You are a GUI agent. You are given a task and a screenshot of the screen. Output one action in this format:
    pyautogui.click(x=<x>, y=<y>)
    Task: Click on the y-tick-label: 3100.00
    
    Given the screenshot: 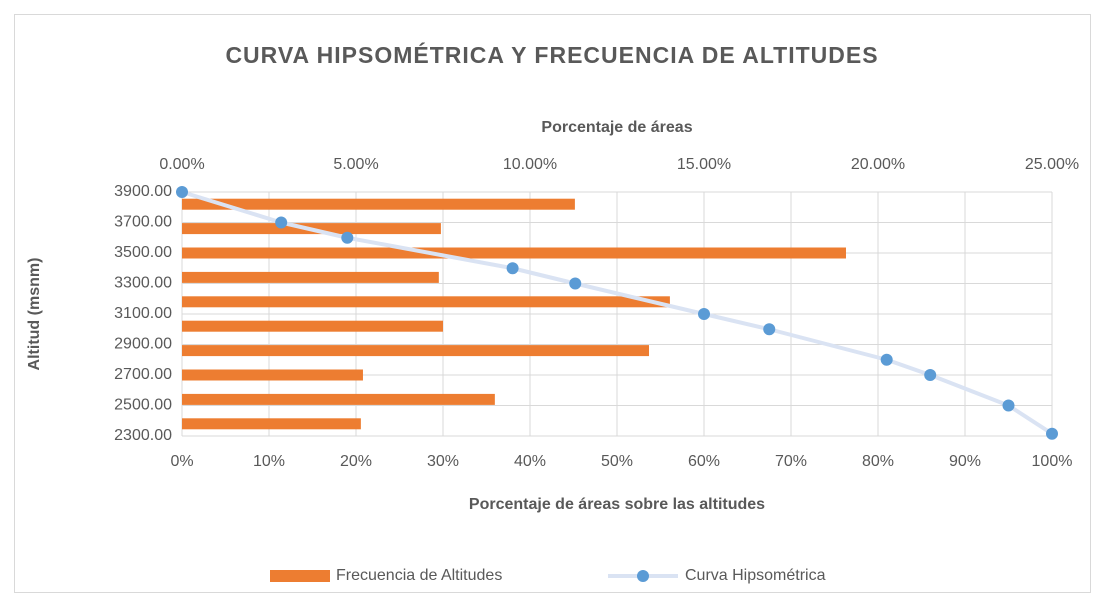 What is the action you would take?
    pyautogui.click(x=143, y=313)
    